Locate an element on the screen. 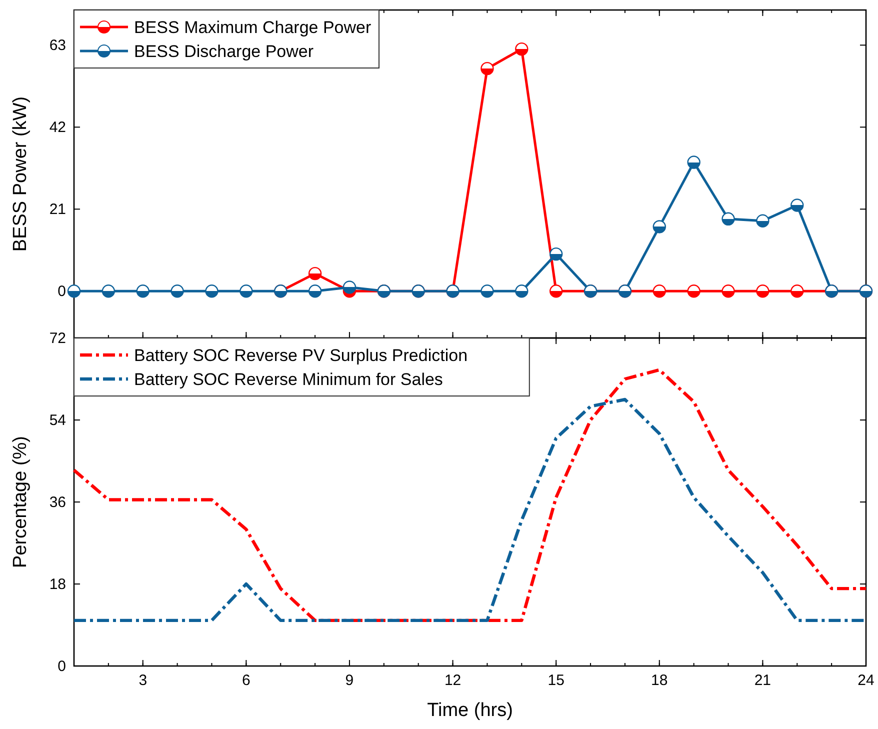 This screenshot has width=878, height=729. x-axis-title: Time (hrs) is located at coordinates (470, 710).